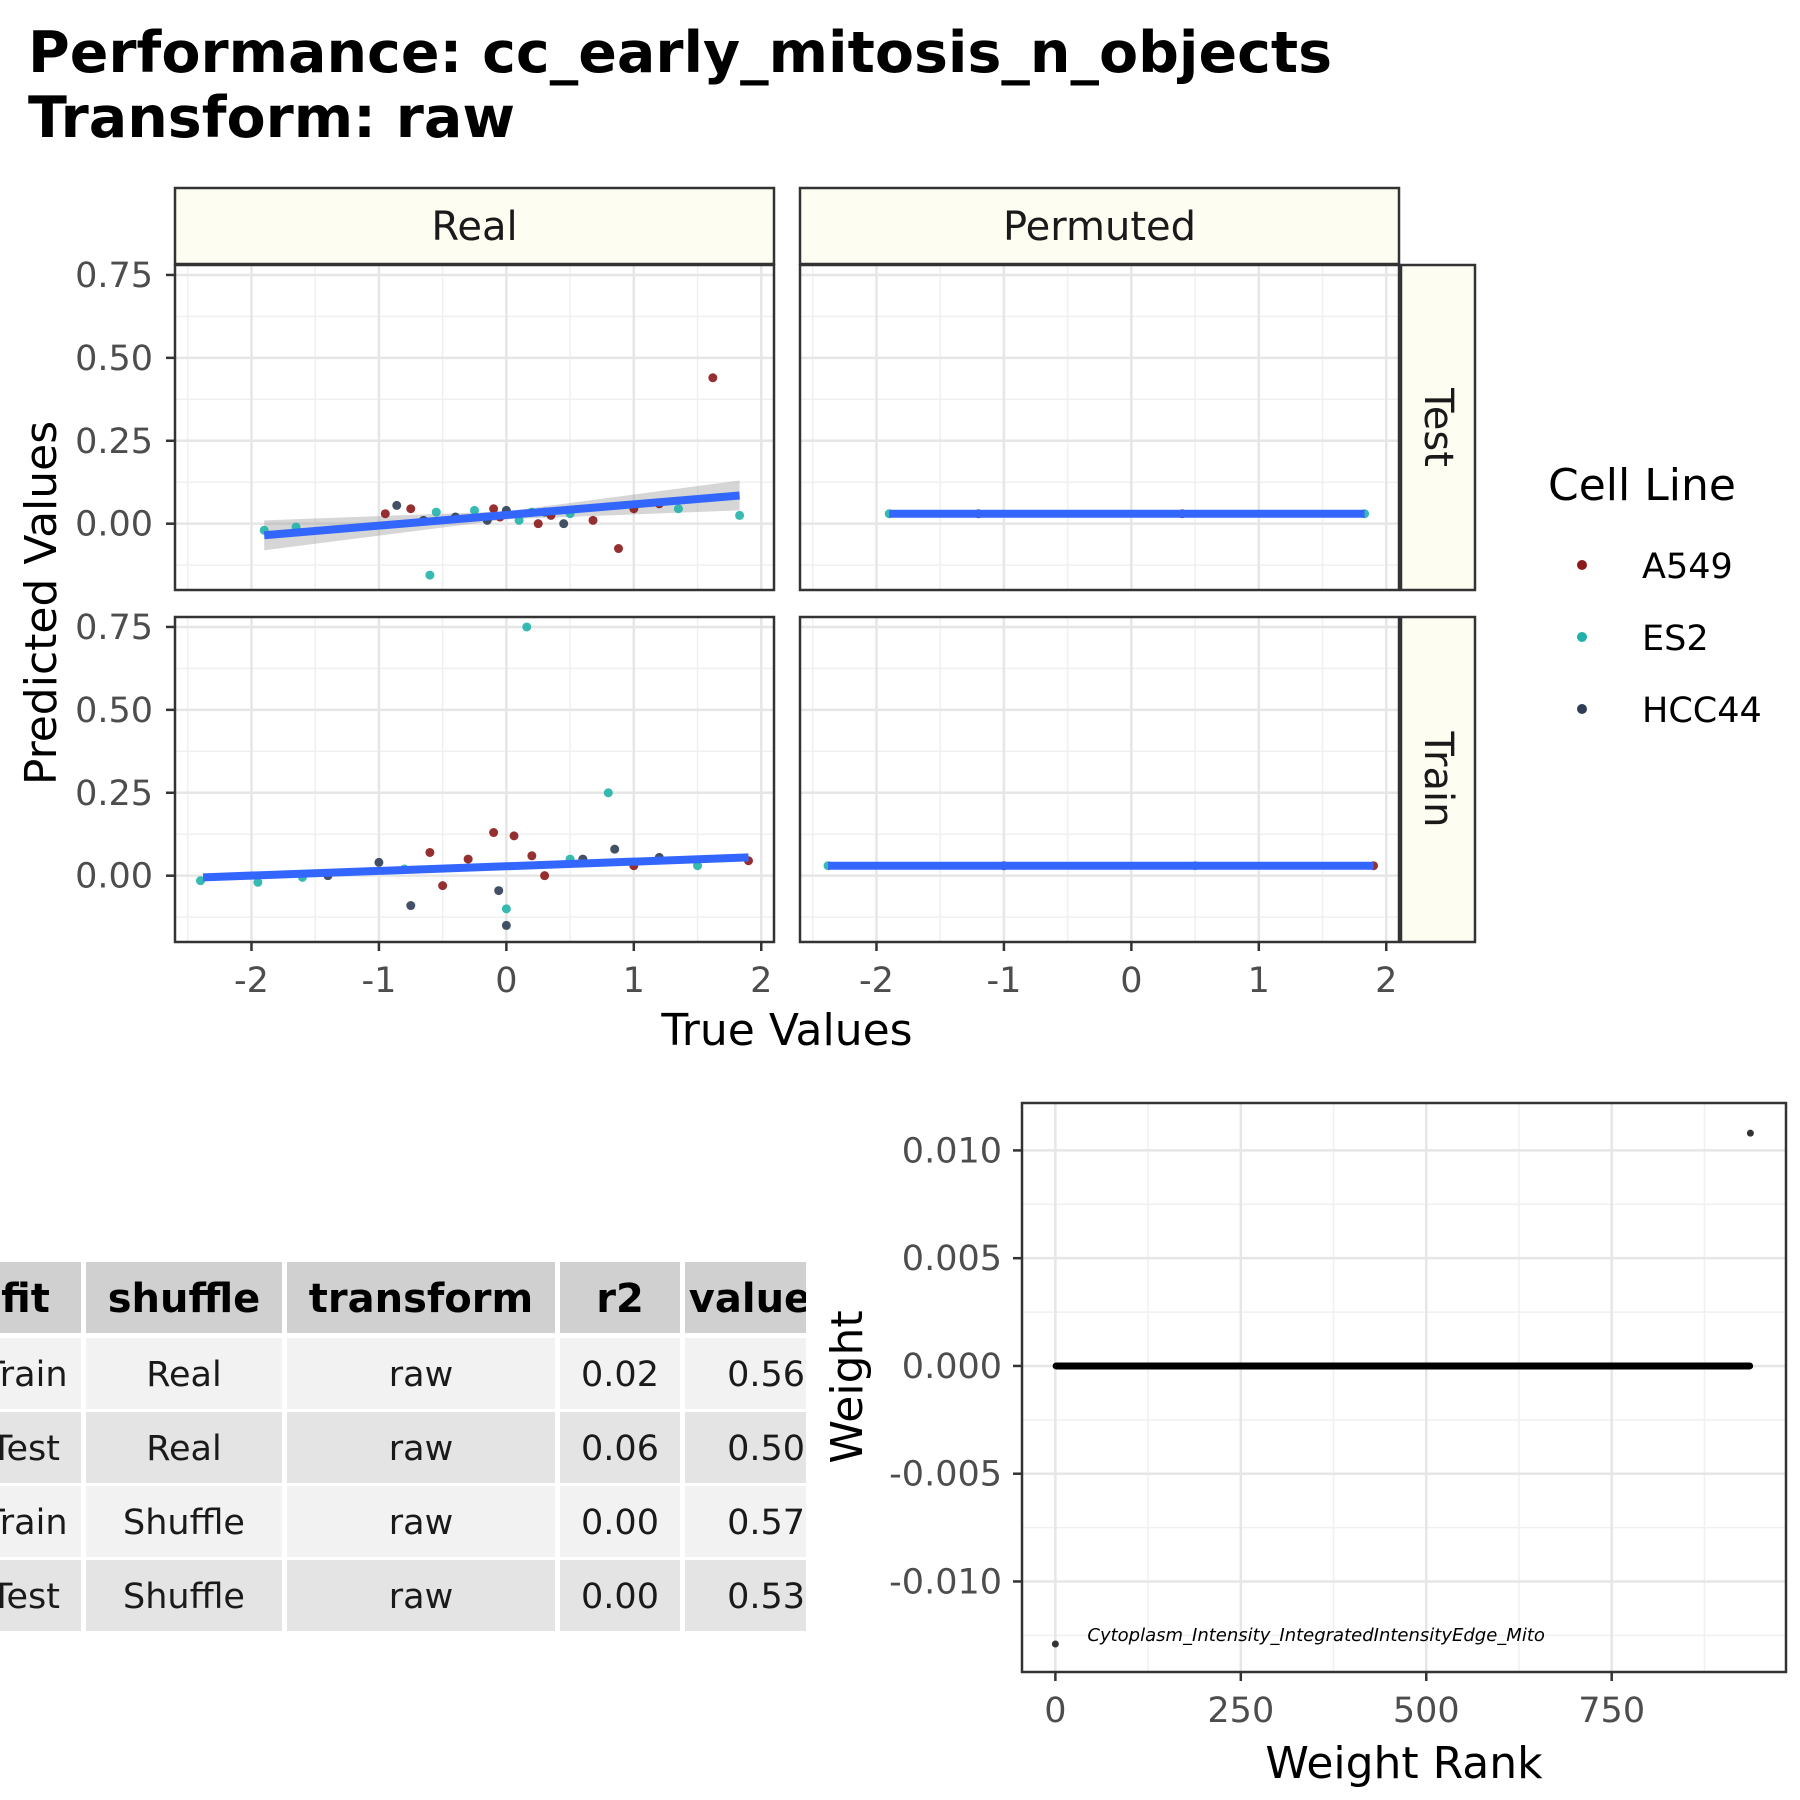 This screenshot has width=1800, height=1800. Describe the element at coordinates (847, 1386) in the screenshot. I see `y-axis-title: Weight` at that location.